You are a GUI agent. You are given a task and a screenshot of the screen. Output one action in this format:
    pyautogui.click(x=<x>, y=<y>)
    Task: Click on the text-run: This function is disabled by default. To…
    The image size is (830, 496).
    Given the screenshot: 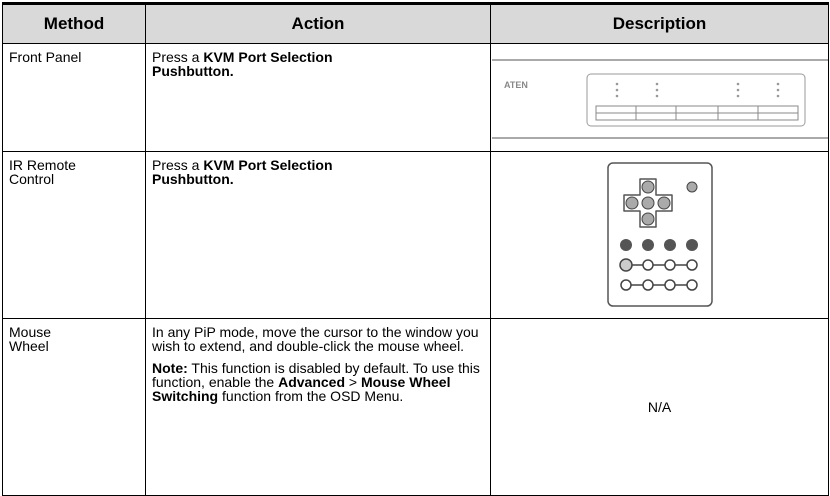 What is the action you would take?
    pyautogui.click(x=316, y=375)
    